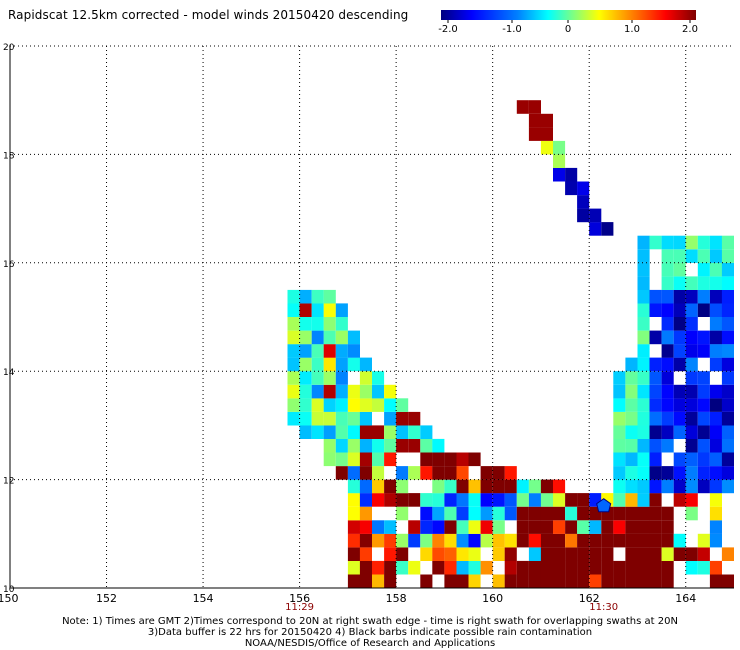  I want to click on x-tick-label: 160, so click(492, 598).